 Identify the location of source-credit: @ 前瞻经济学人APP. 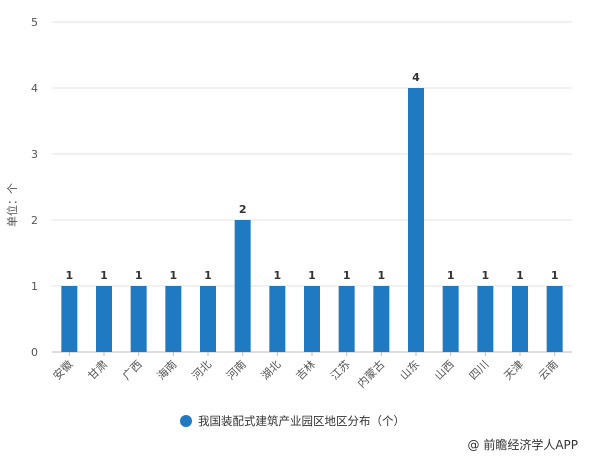
(523, 444).